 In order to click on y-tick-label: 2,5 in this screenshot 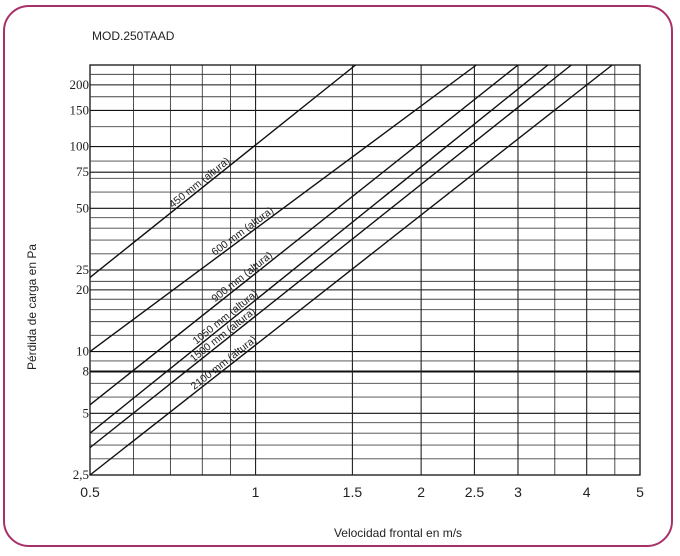, I will do `click(81, 474)`.